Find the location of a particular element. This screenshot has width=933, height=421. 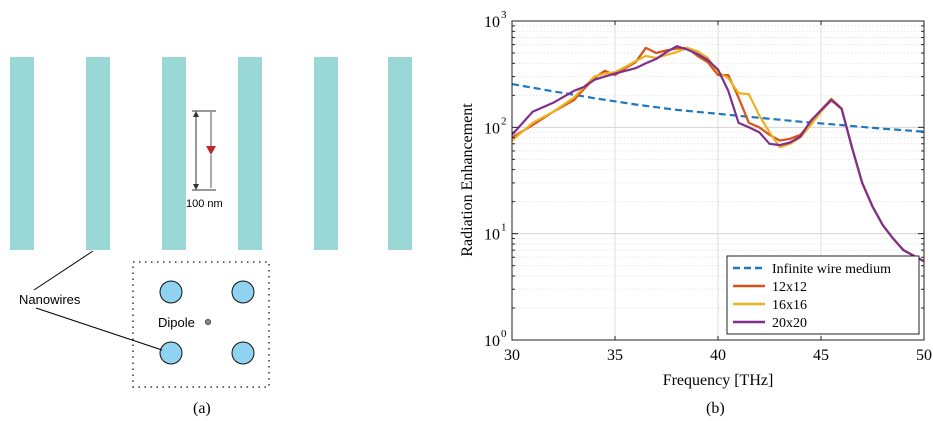

legend-label: Infinite wire medium is located at coordinates (831, 269).